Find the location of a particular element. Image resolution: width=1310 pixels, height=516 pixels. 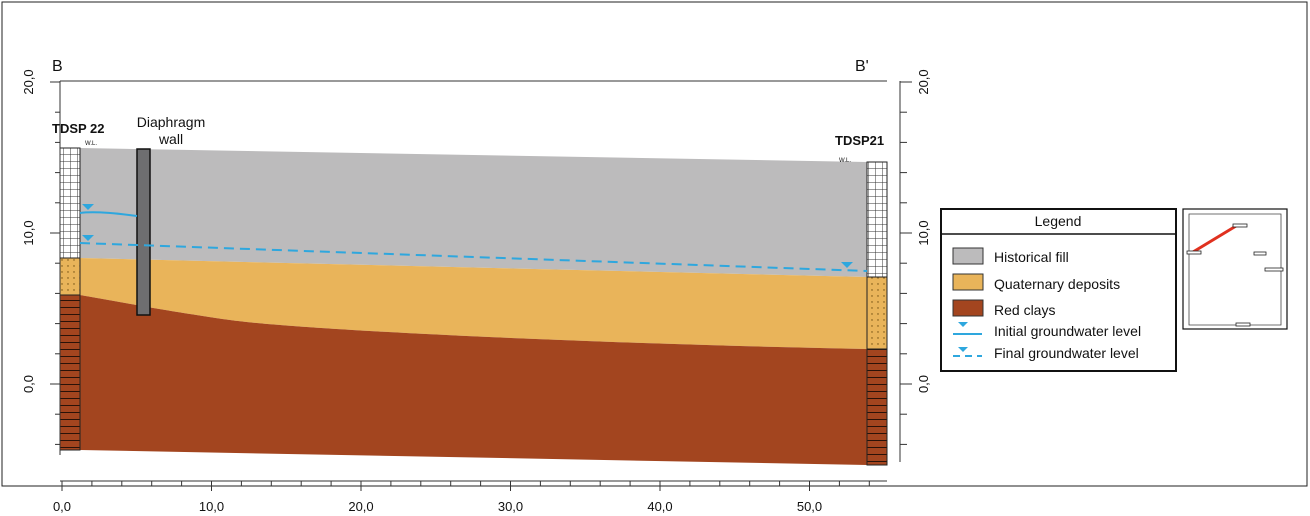

legend-label-quaternary: Quaternary deposits is located at coordinates (1057, 284).